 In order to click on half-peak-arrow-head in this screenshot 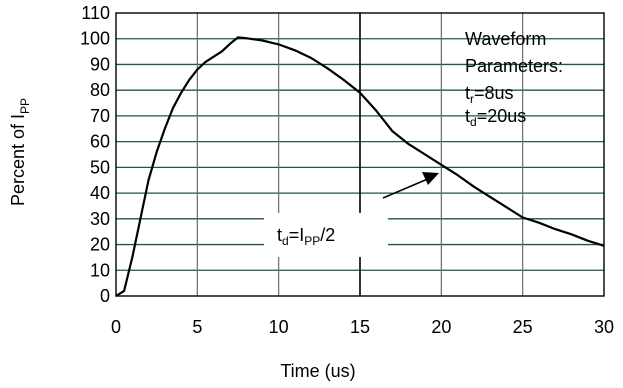, I will do `click(430, 178)`.